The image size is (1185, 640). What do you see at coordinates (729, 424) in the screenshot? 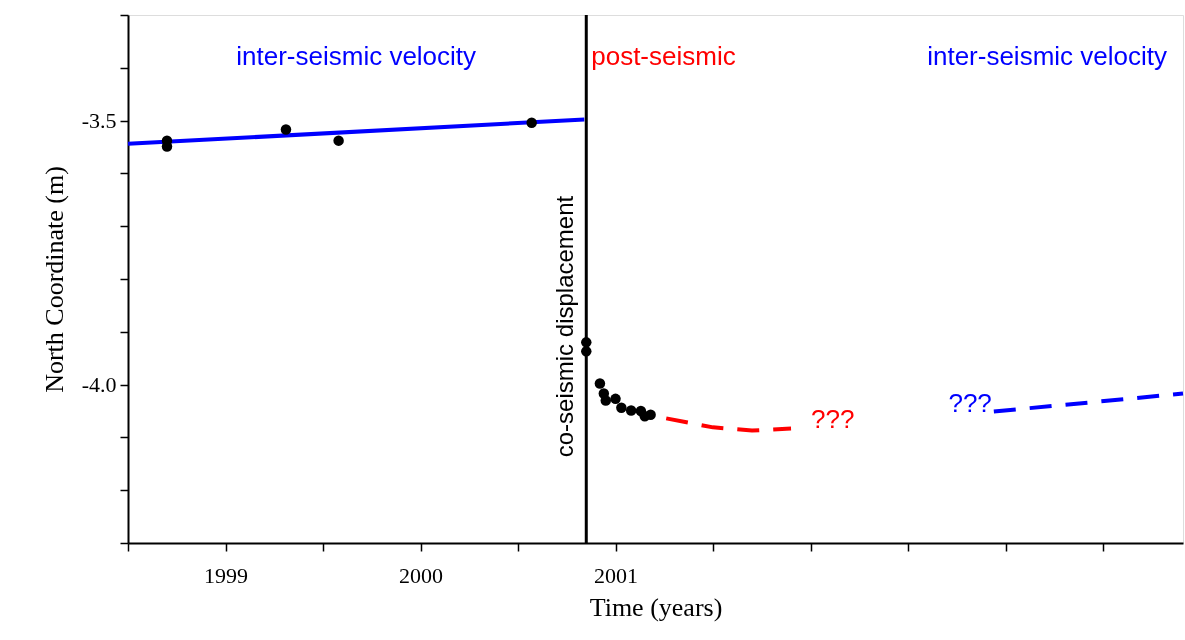
I see `line-series` at bounding box center [729, 424].